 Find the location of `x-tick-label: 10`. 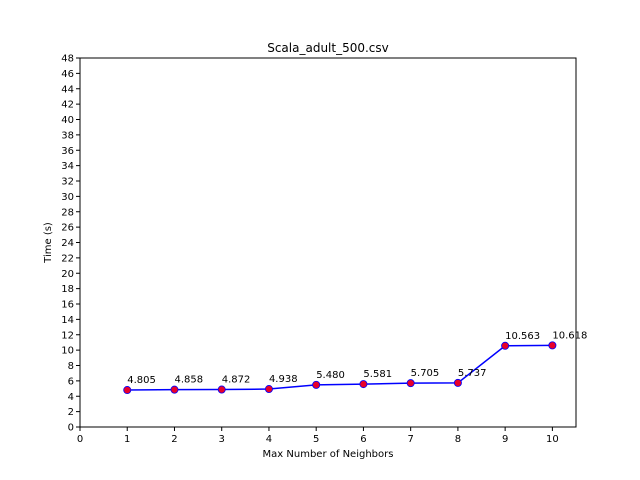

x-tick-label: 10 is located at coordinates (552, 439).